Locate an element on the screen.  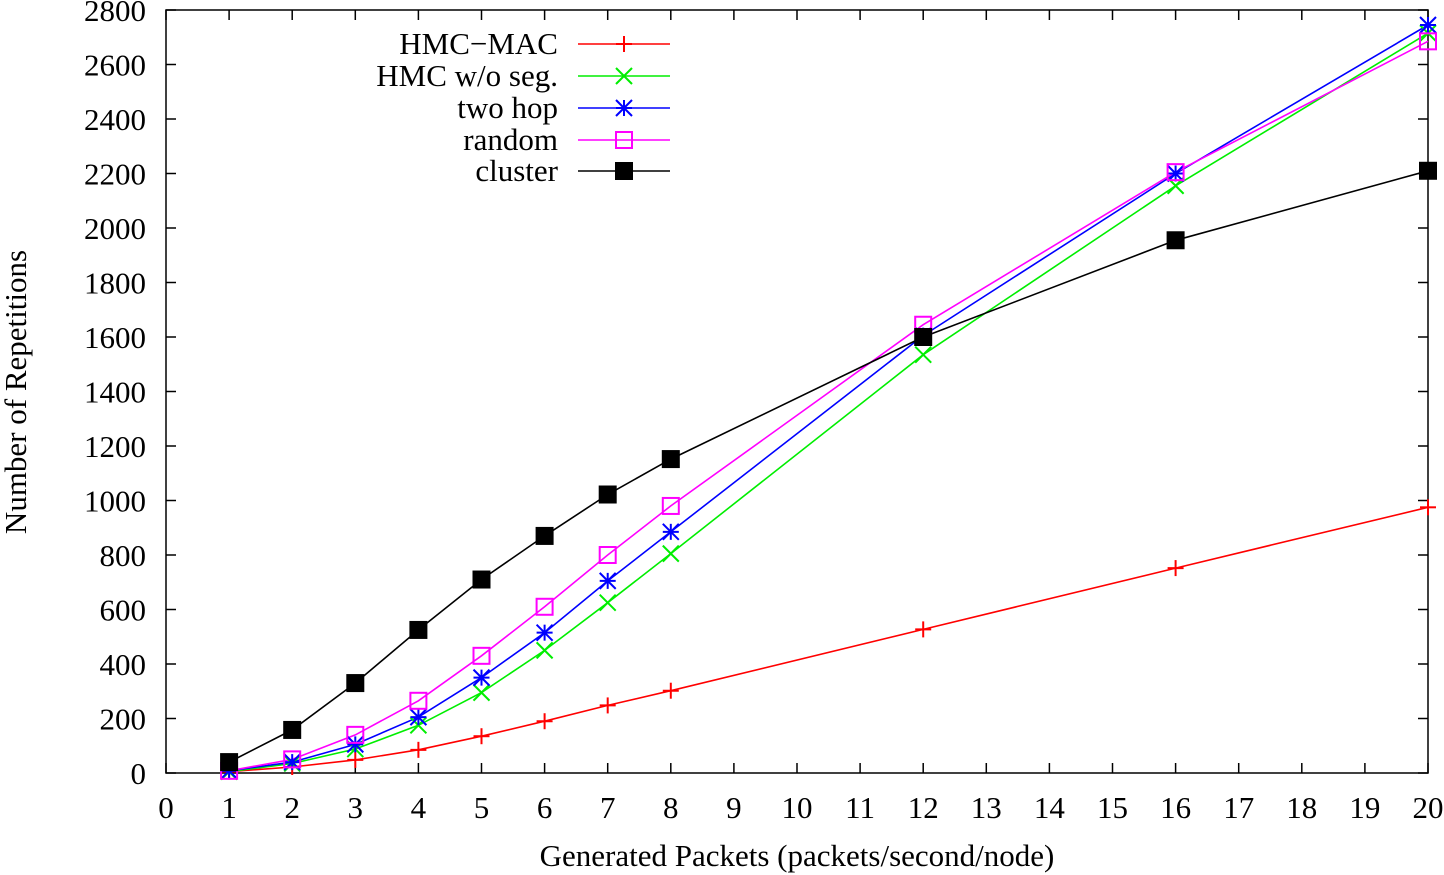
y-tick-label: 200 is located at coordinates (123, 719).